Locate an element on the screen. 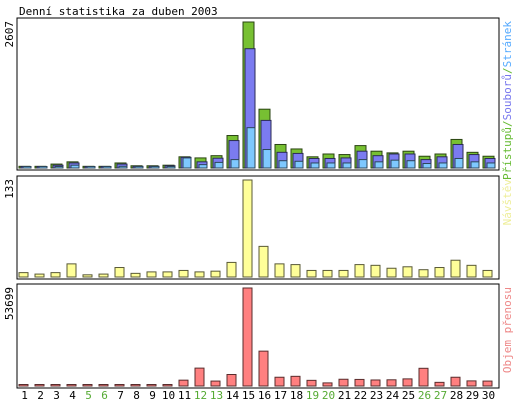  bar-návštěv-day-12 is located at coordinates (199, 274).